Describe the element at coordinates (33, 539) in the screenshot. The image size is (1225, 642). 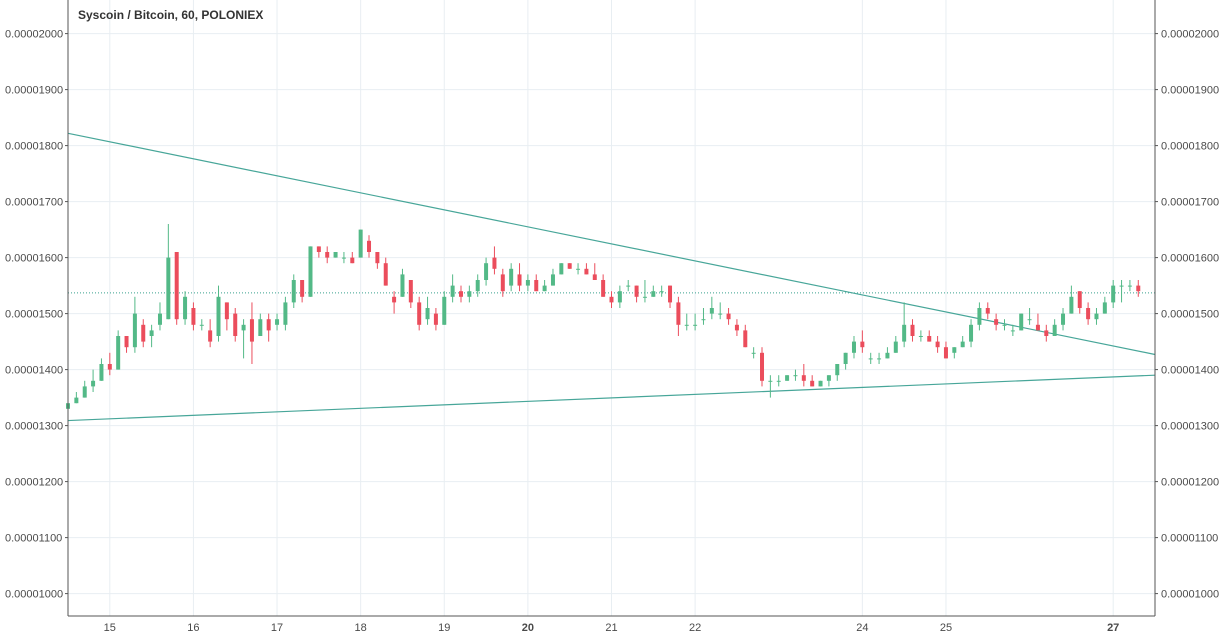
I see `y-tick-label-left: 0.00001100` at that location.